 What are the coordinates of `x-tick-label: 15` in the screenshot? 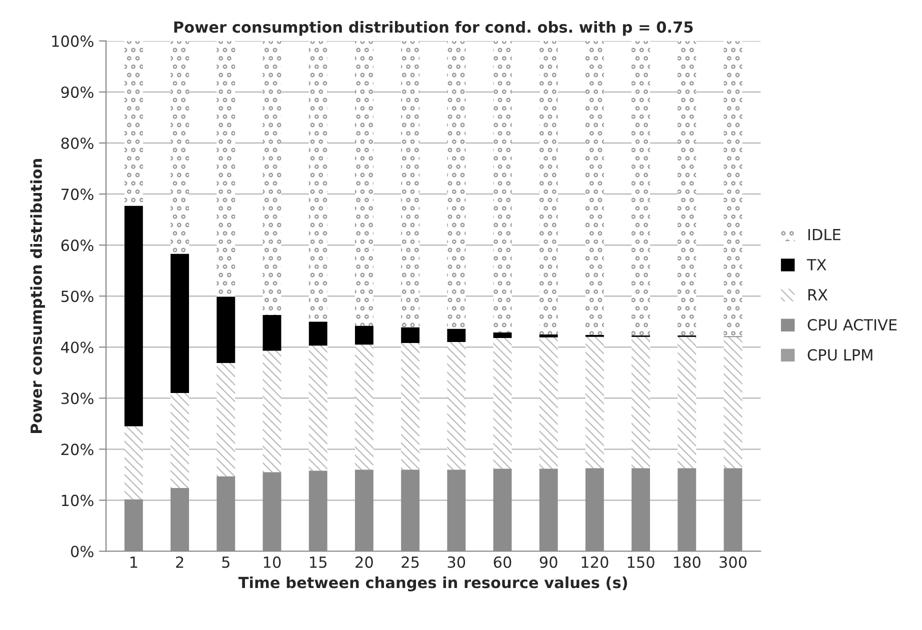 It's located at (318, 562).